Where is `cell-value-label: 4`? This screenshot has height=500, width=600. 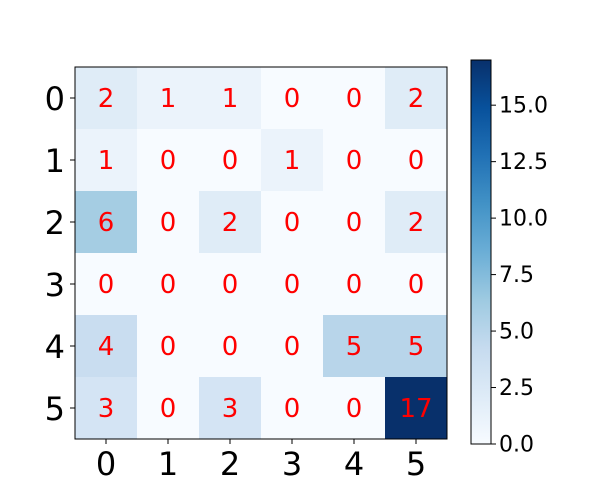 cell-value-label: 4 is located at coordinates (106, 347).